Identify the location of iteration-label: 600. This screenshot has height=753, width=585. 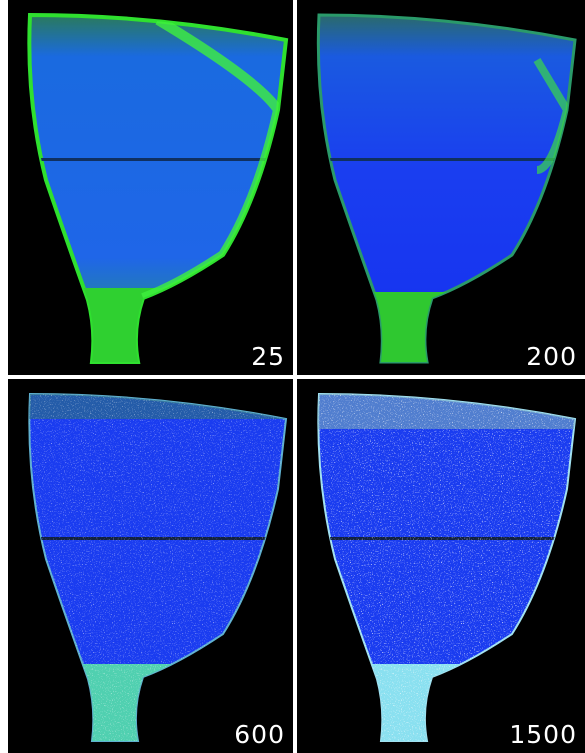
(259, 734).